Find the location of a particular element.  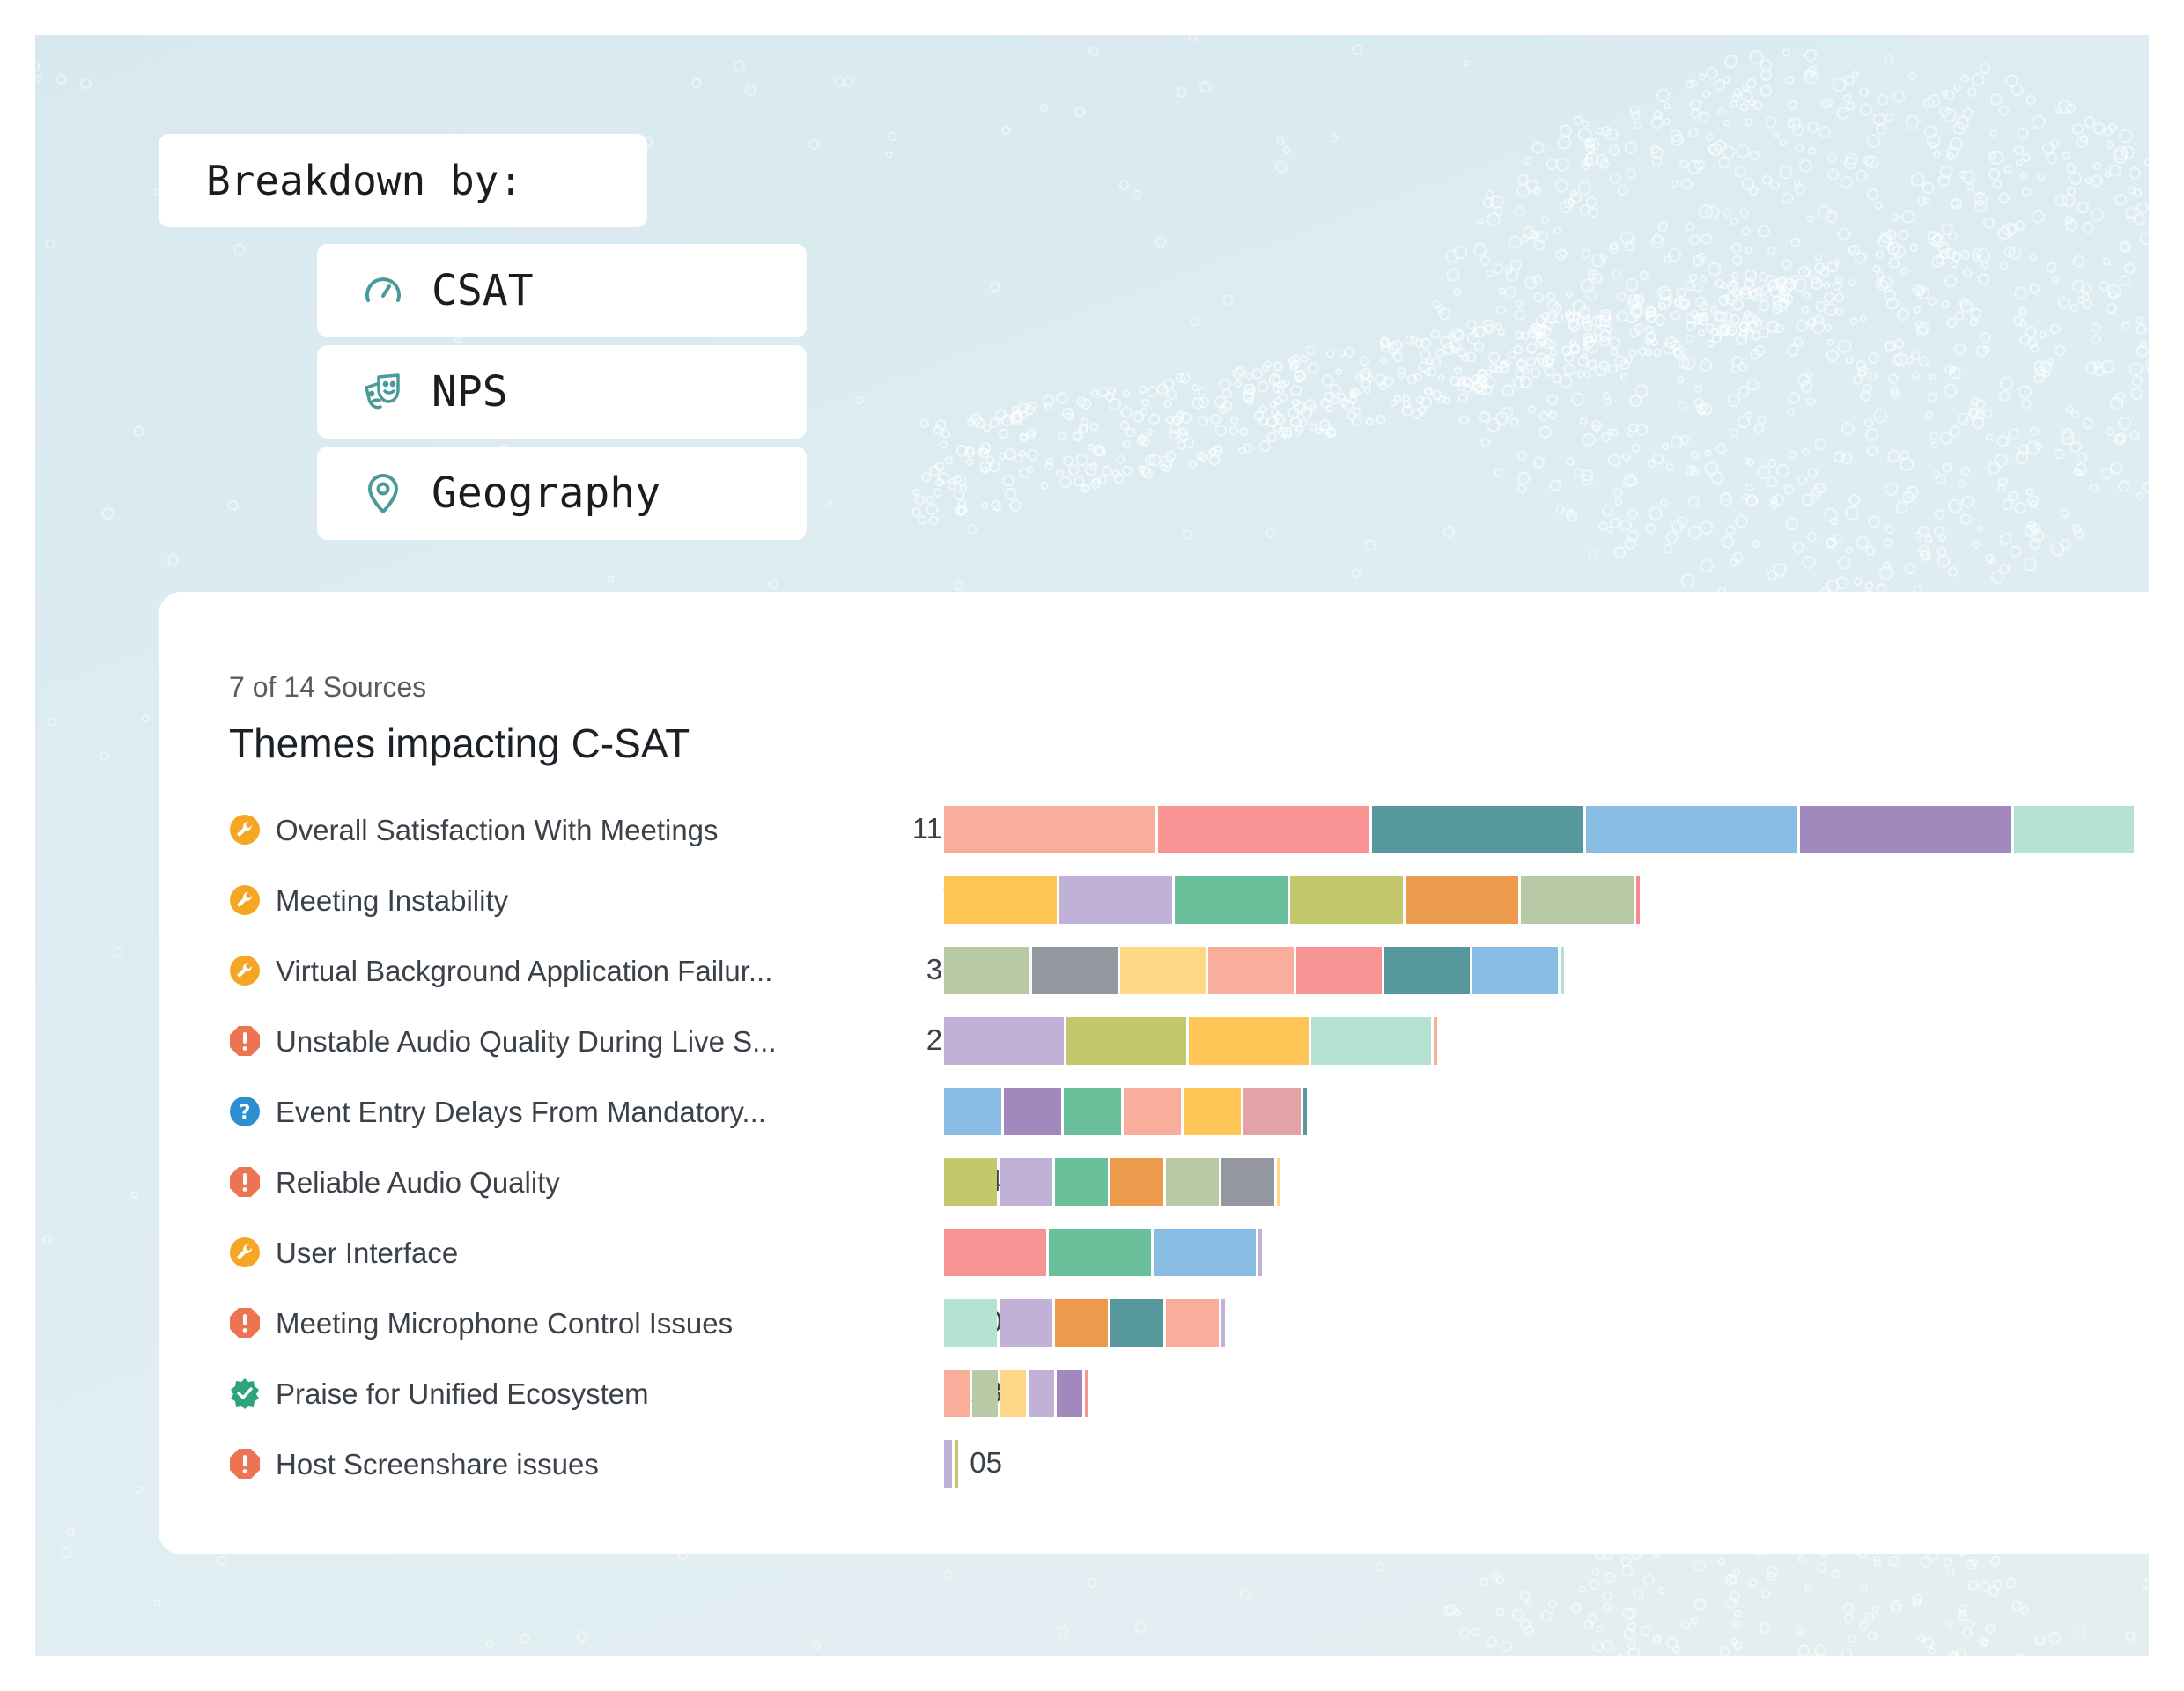

theme-row: Meeting Instability7.3K is located at coordinates (1154, 900).